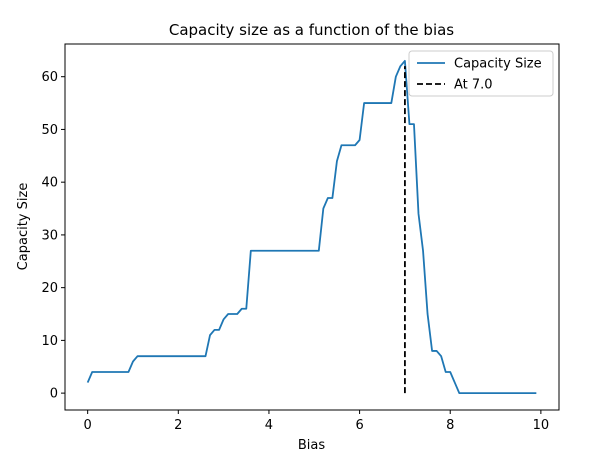 The image size is (597, 453). Describe the element at coordinates (49, 288) in the screenshot. I see `y-tick-label: 20` at that location.